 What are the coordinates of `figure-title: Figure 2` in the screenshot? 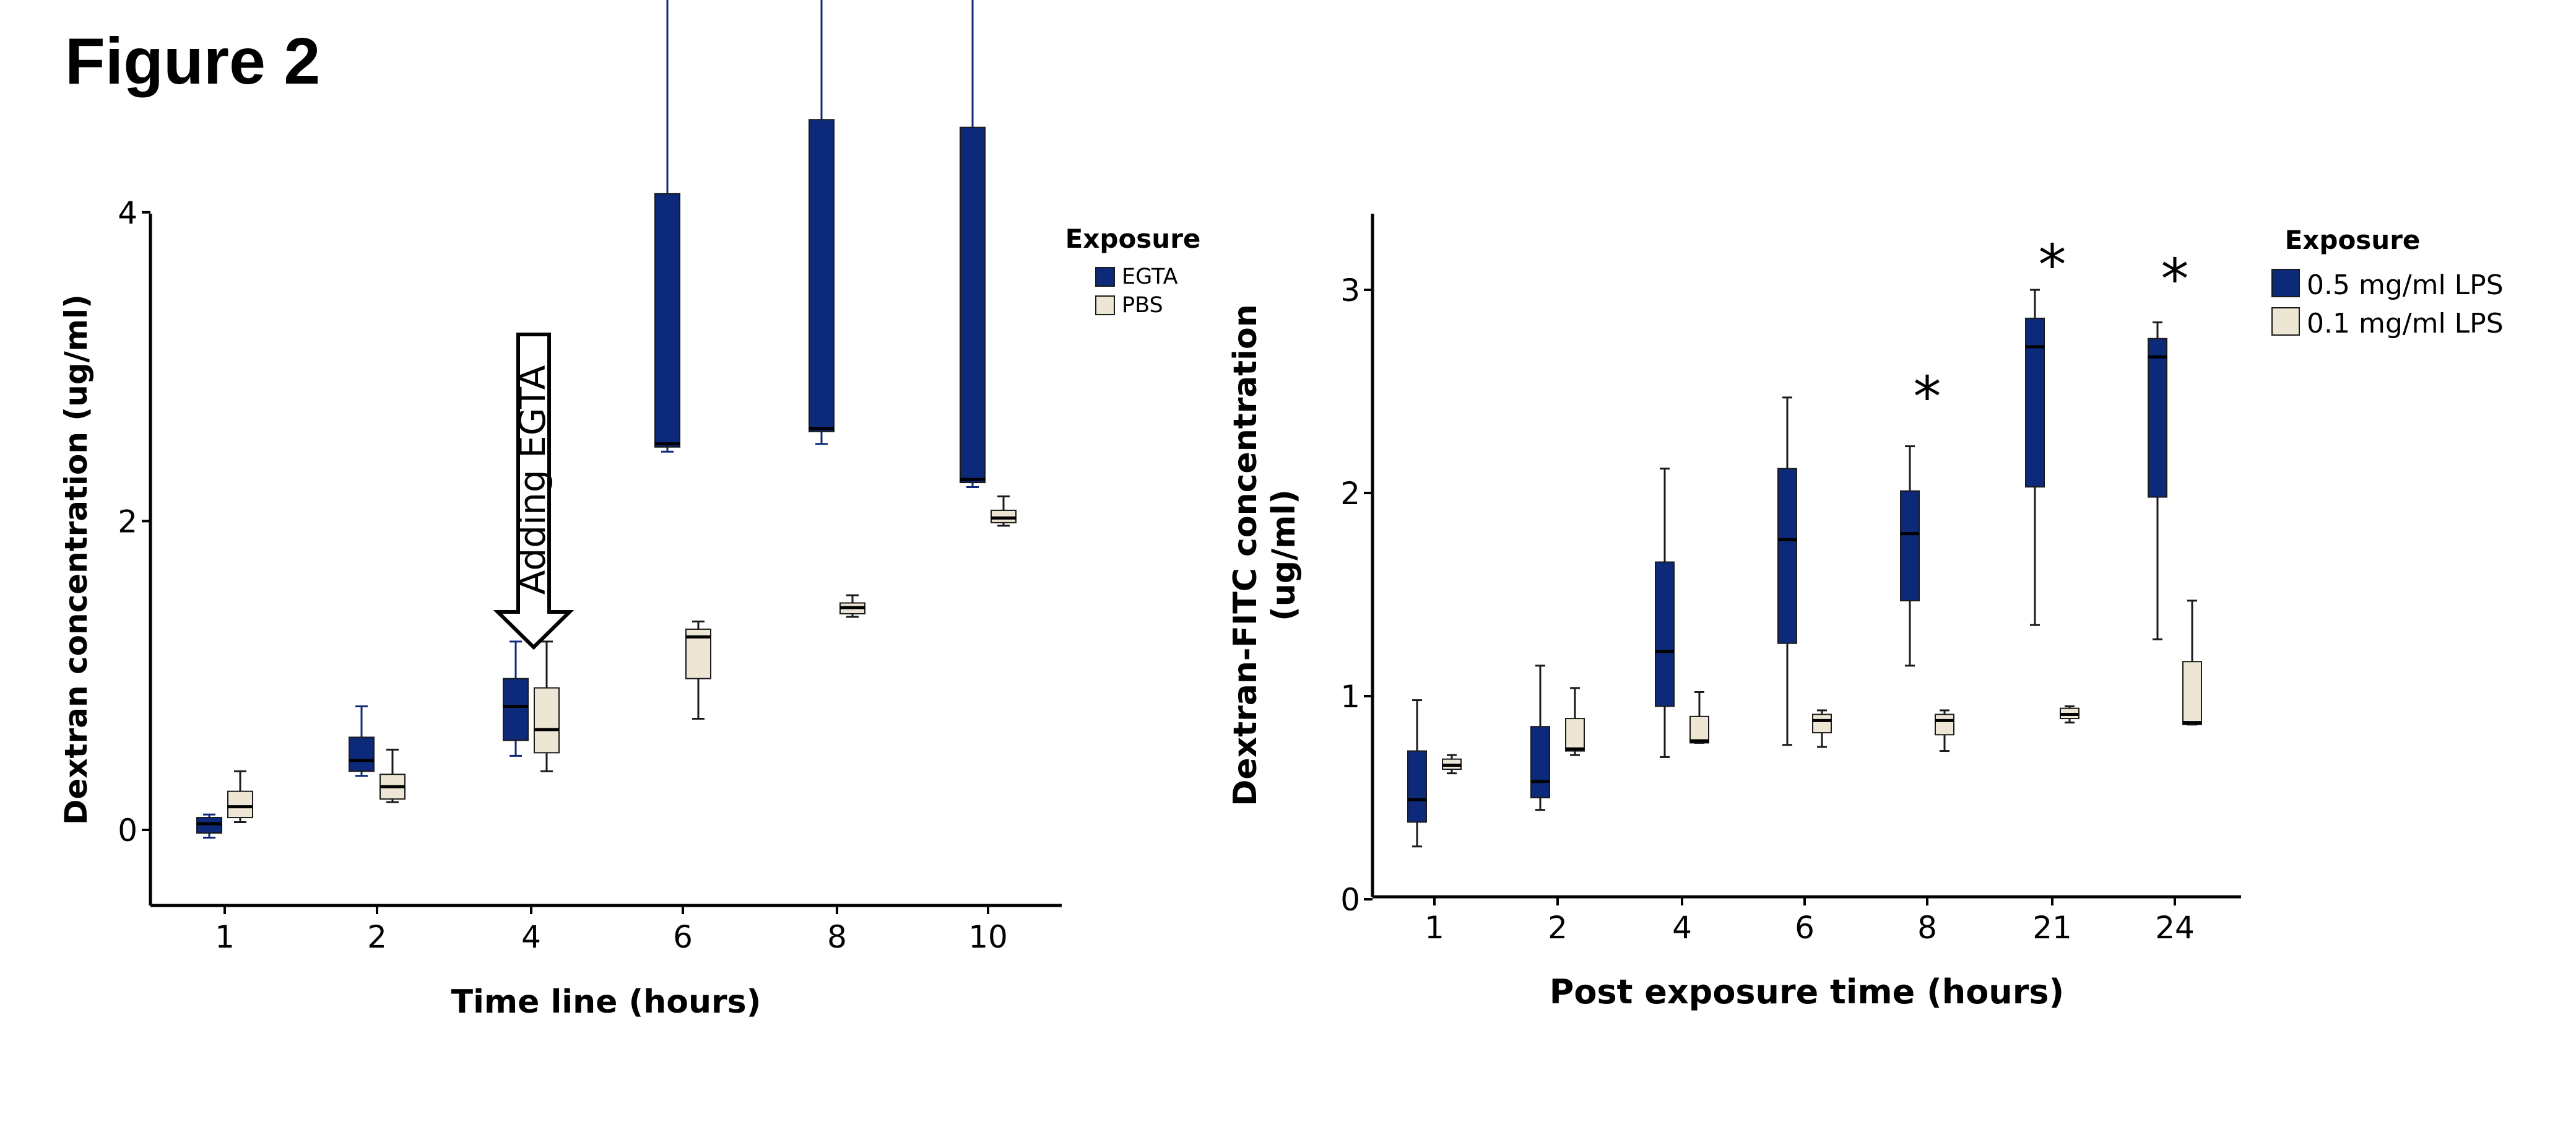 It's located at (192, 61).